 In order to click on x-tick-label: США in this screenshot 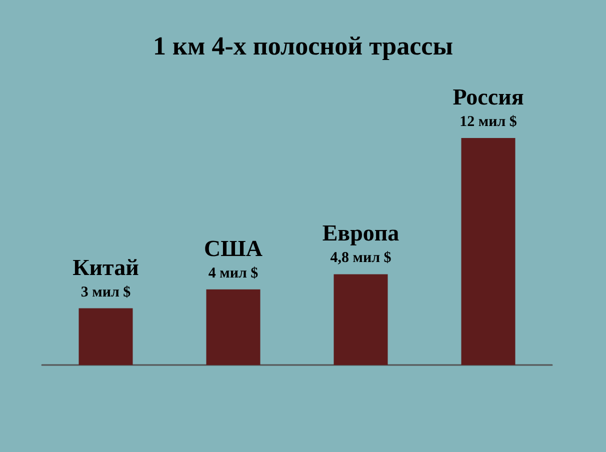, I will do `click(233, 248)`.